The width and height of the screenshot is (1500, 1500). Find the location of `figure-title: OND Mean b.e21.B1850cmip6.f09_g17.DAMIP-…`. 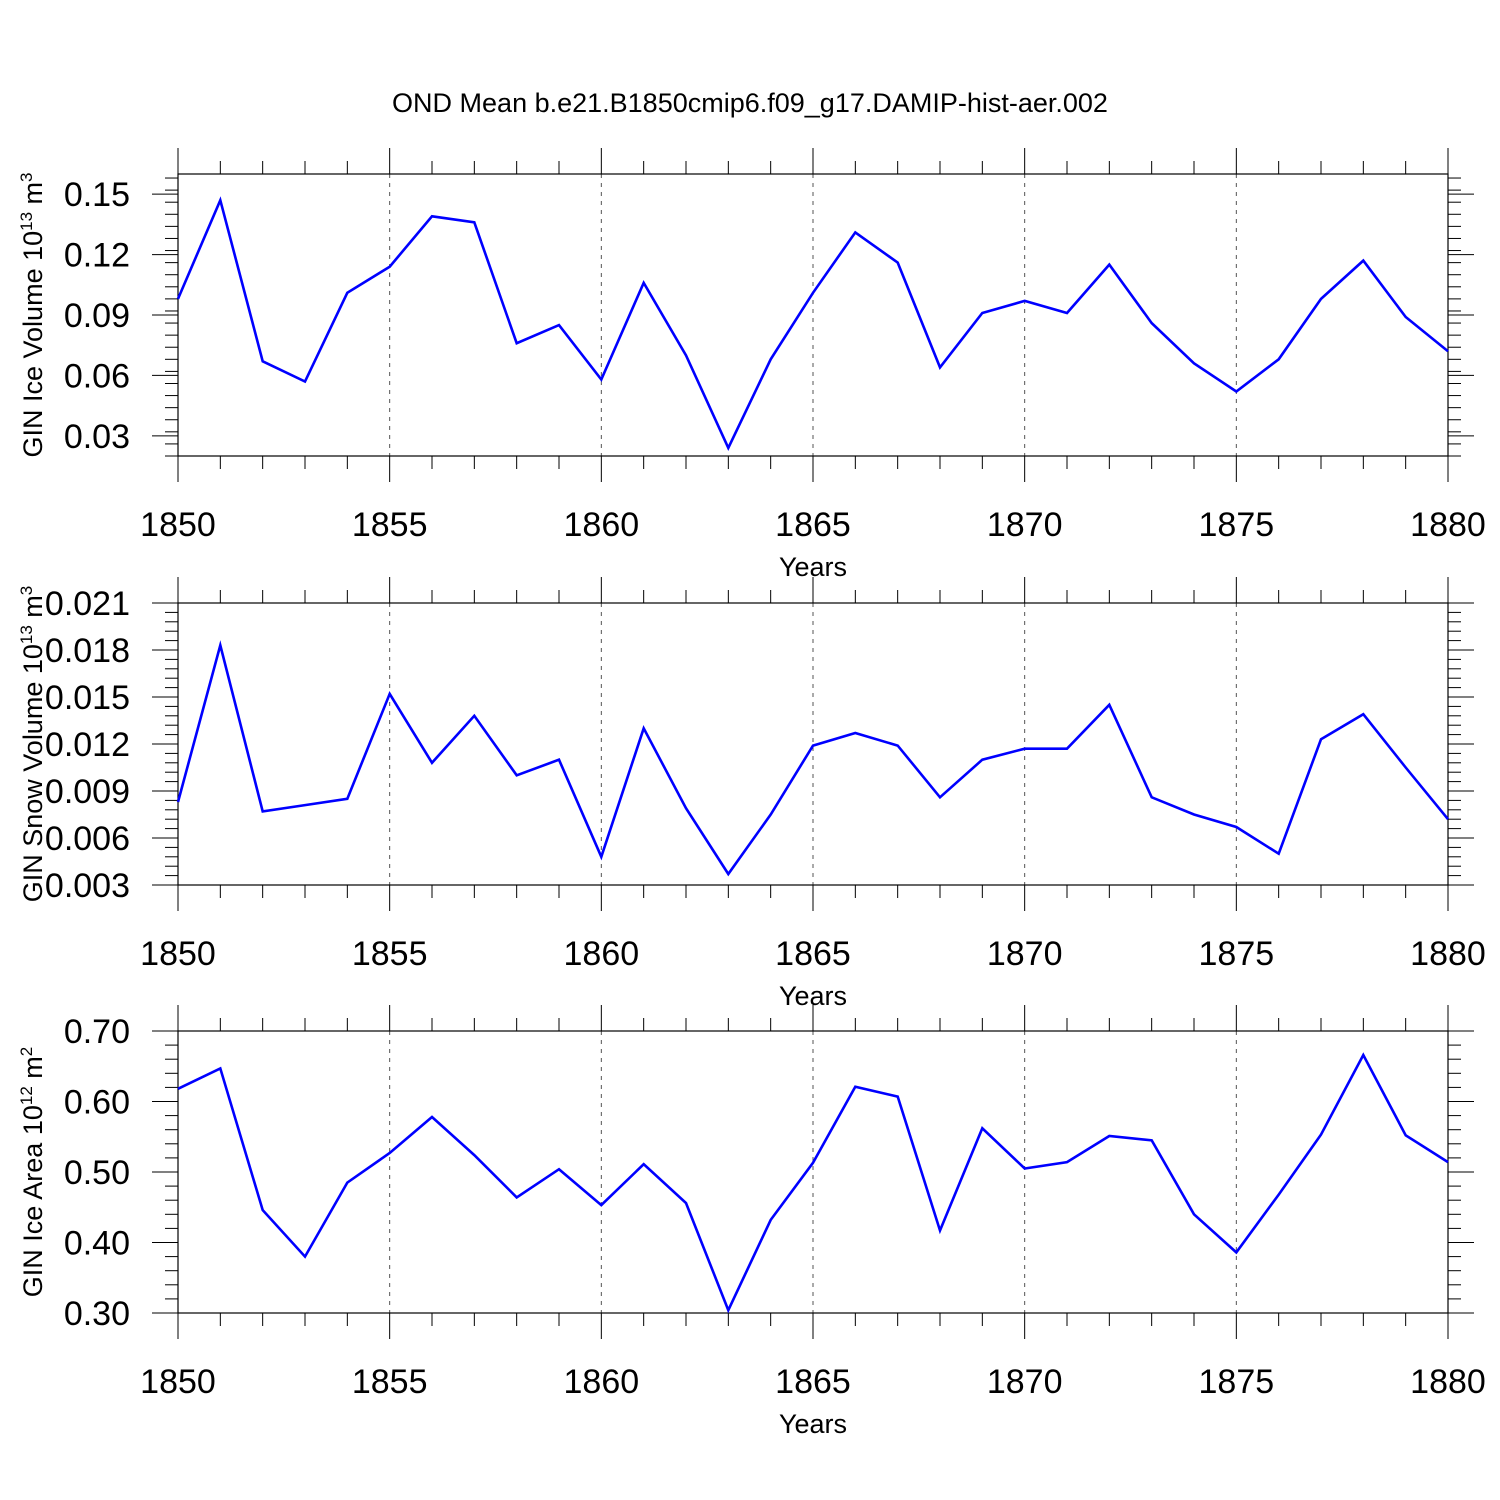

figure-title: OND Mean b.e21.B1850cmip6.f09_g17.DAMIP-… is located at coordinates (750, 103).